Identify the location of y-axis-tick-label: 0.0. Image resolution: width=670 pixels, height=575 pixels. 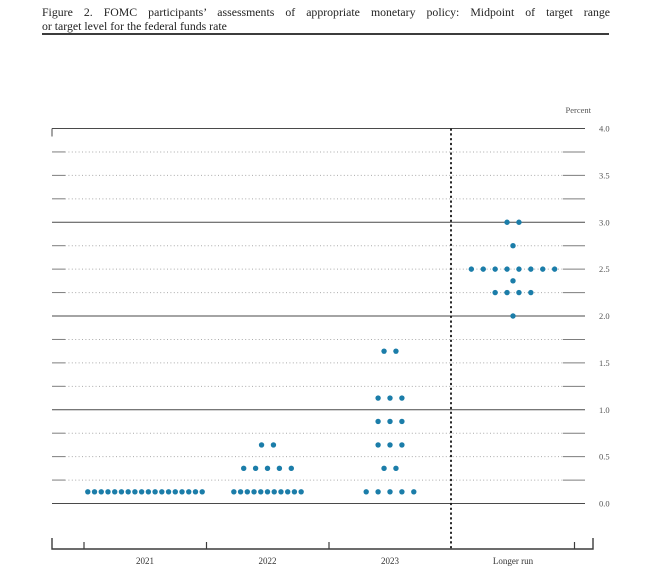
(604, 504).